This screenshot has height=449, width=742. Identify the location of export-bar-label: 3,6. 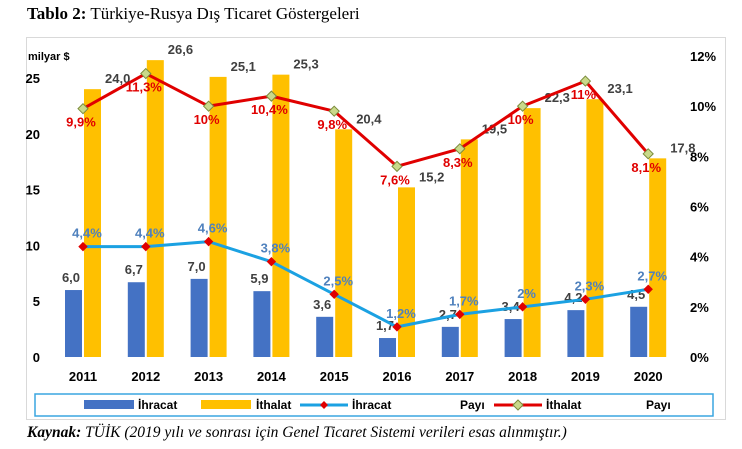
(322, 304).